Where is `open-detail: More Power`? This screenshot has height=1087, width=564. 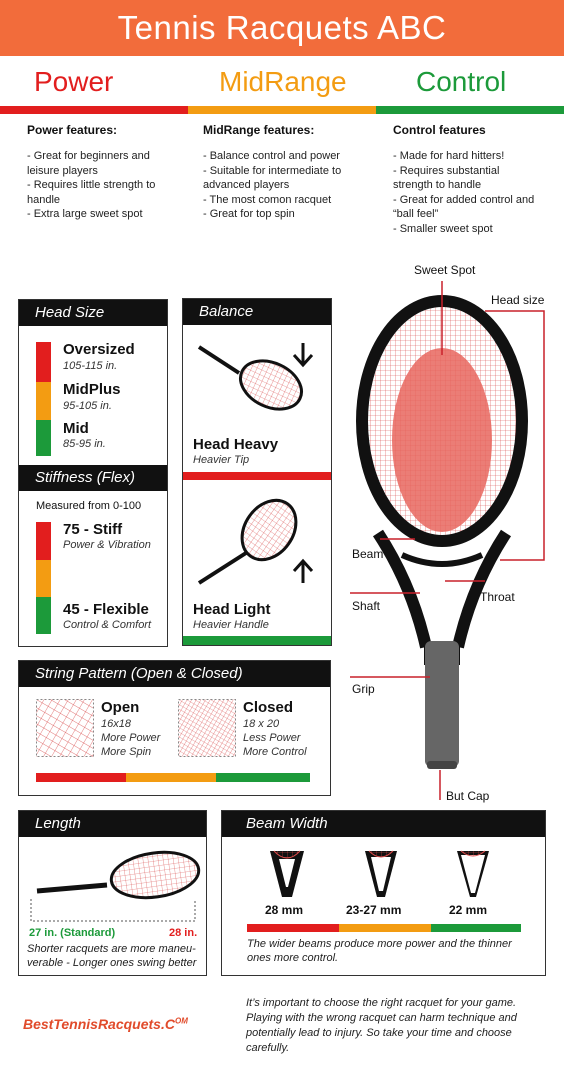 open-detail: More Power is located at coordinates (131, 738).